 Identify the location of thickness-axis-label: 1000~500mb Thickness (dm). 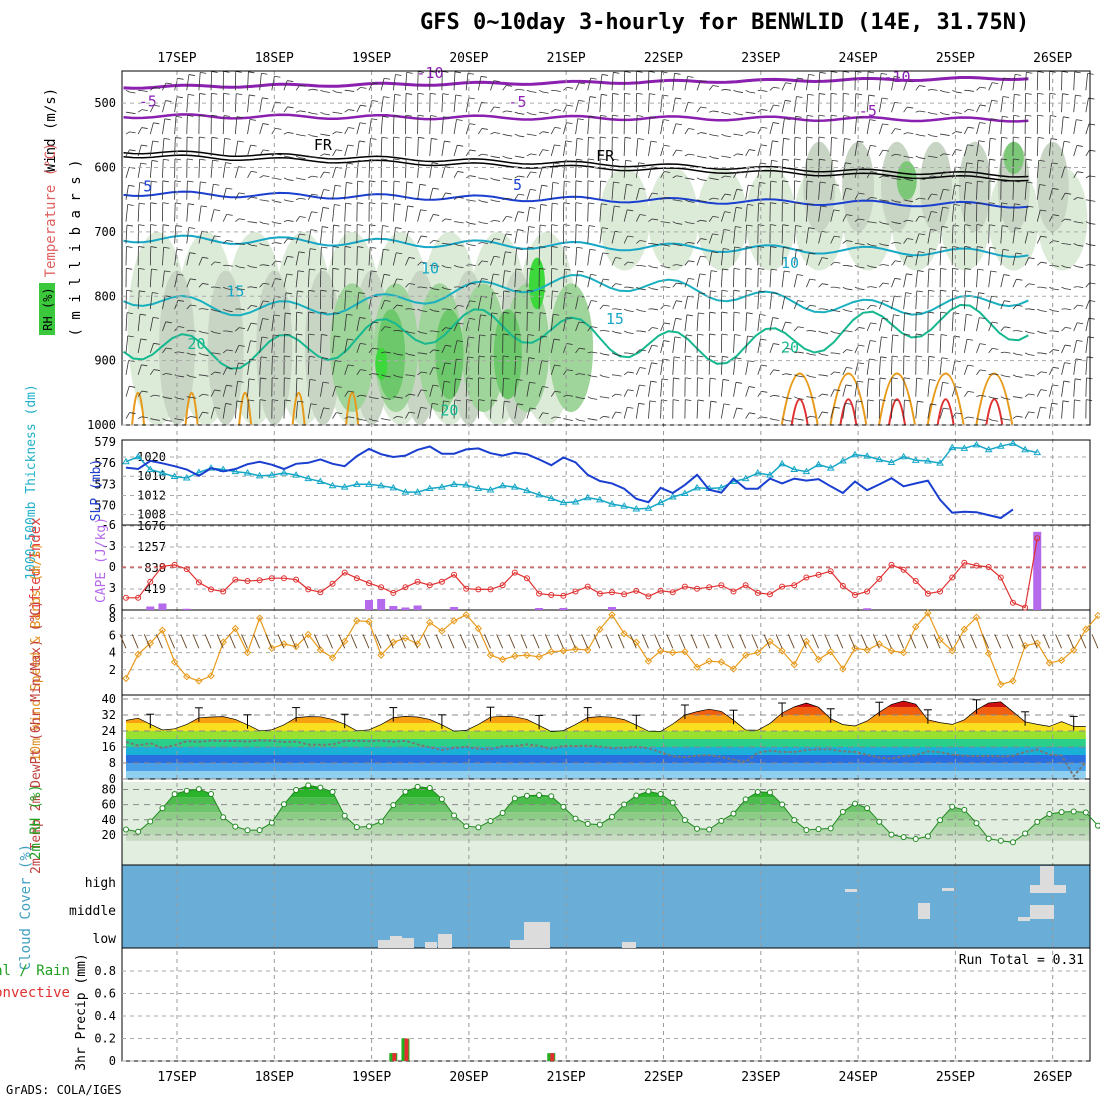
(31, 482).